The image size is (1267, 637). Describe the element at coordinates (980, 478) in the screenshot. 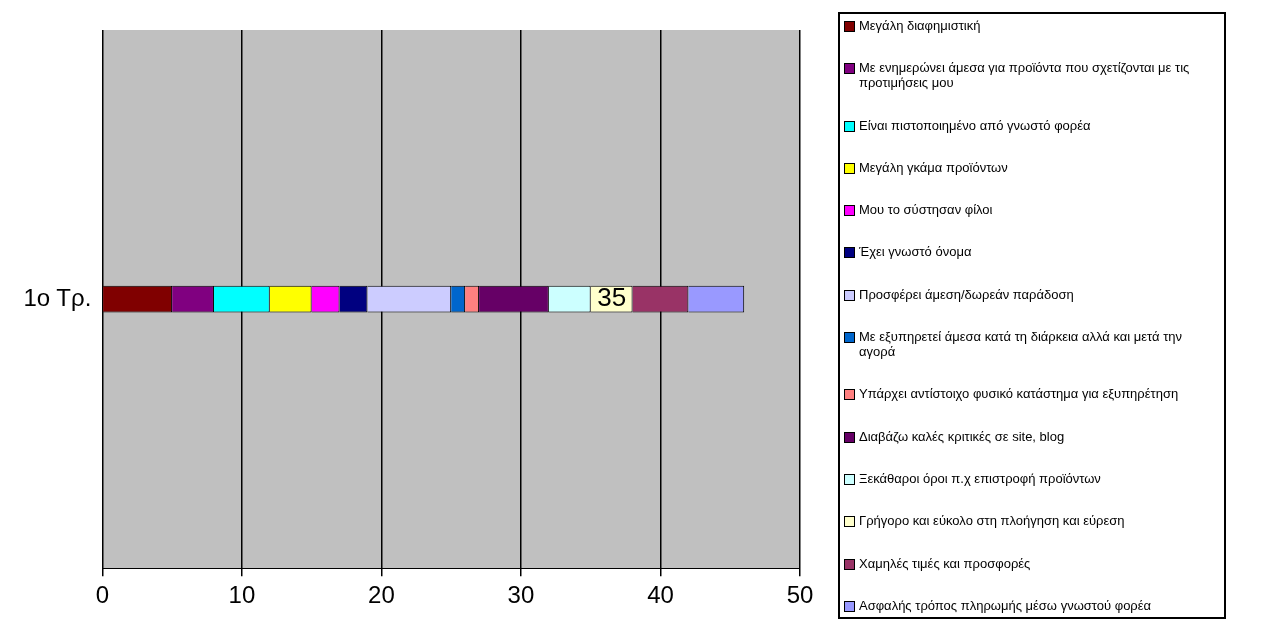

I see `legend-label: Ξεκάθαροι όροι π.χ επιστροφή προϊόντων` at that location.